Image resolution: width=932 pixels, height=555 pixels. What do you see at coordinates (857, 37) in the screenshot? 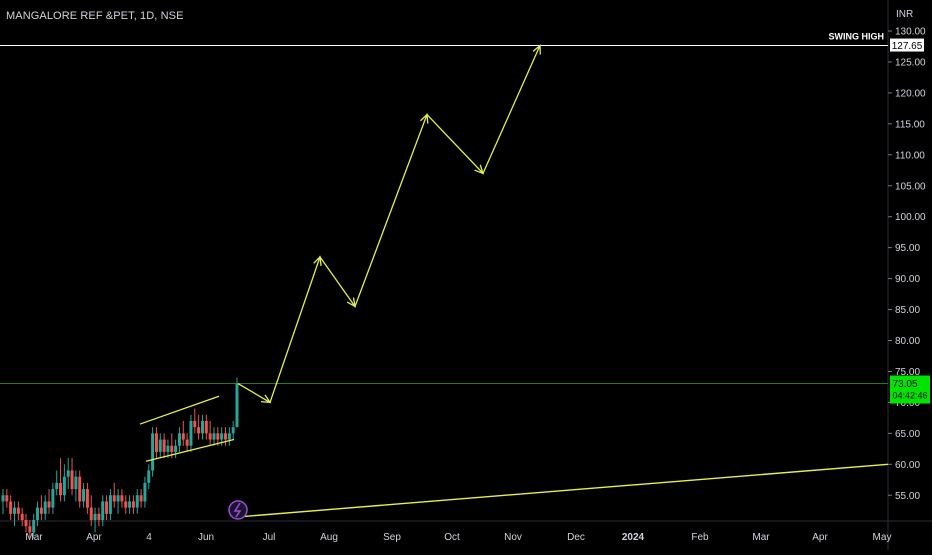
I see `swing-high-label: SWING HIGH` at bounding box center [857, 37].